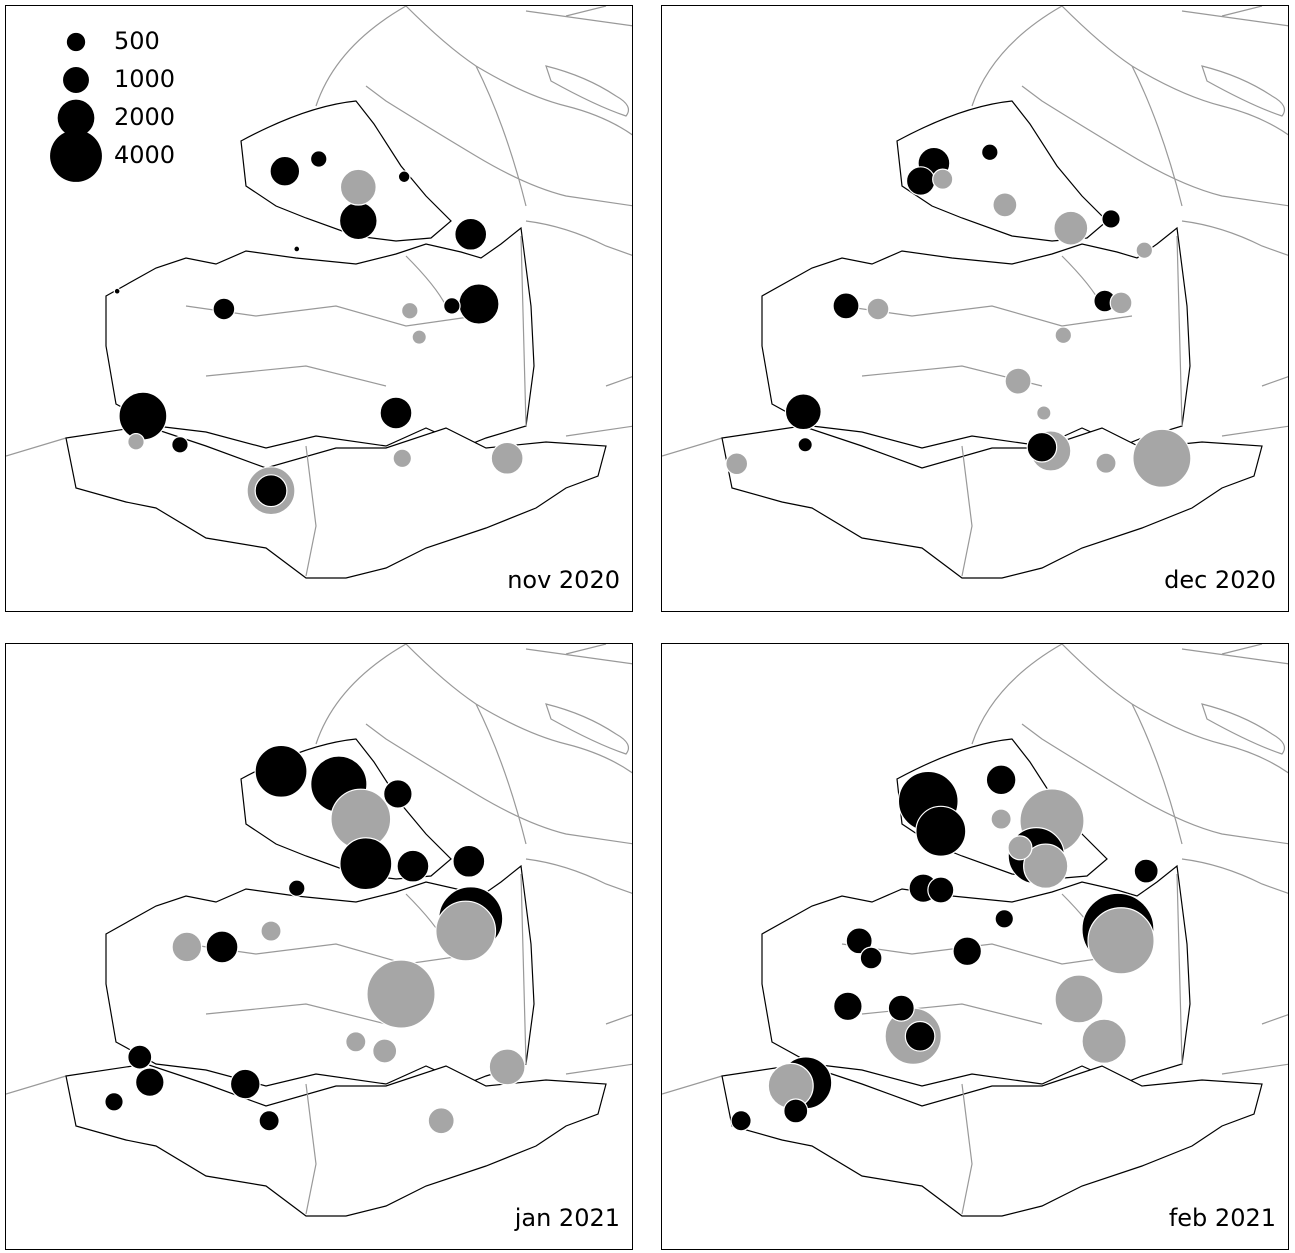  Describe the element at coordinates (1220, 580) in the screenshot. I see `panel-label: dec 2020` at that location.